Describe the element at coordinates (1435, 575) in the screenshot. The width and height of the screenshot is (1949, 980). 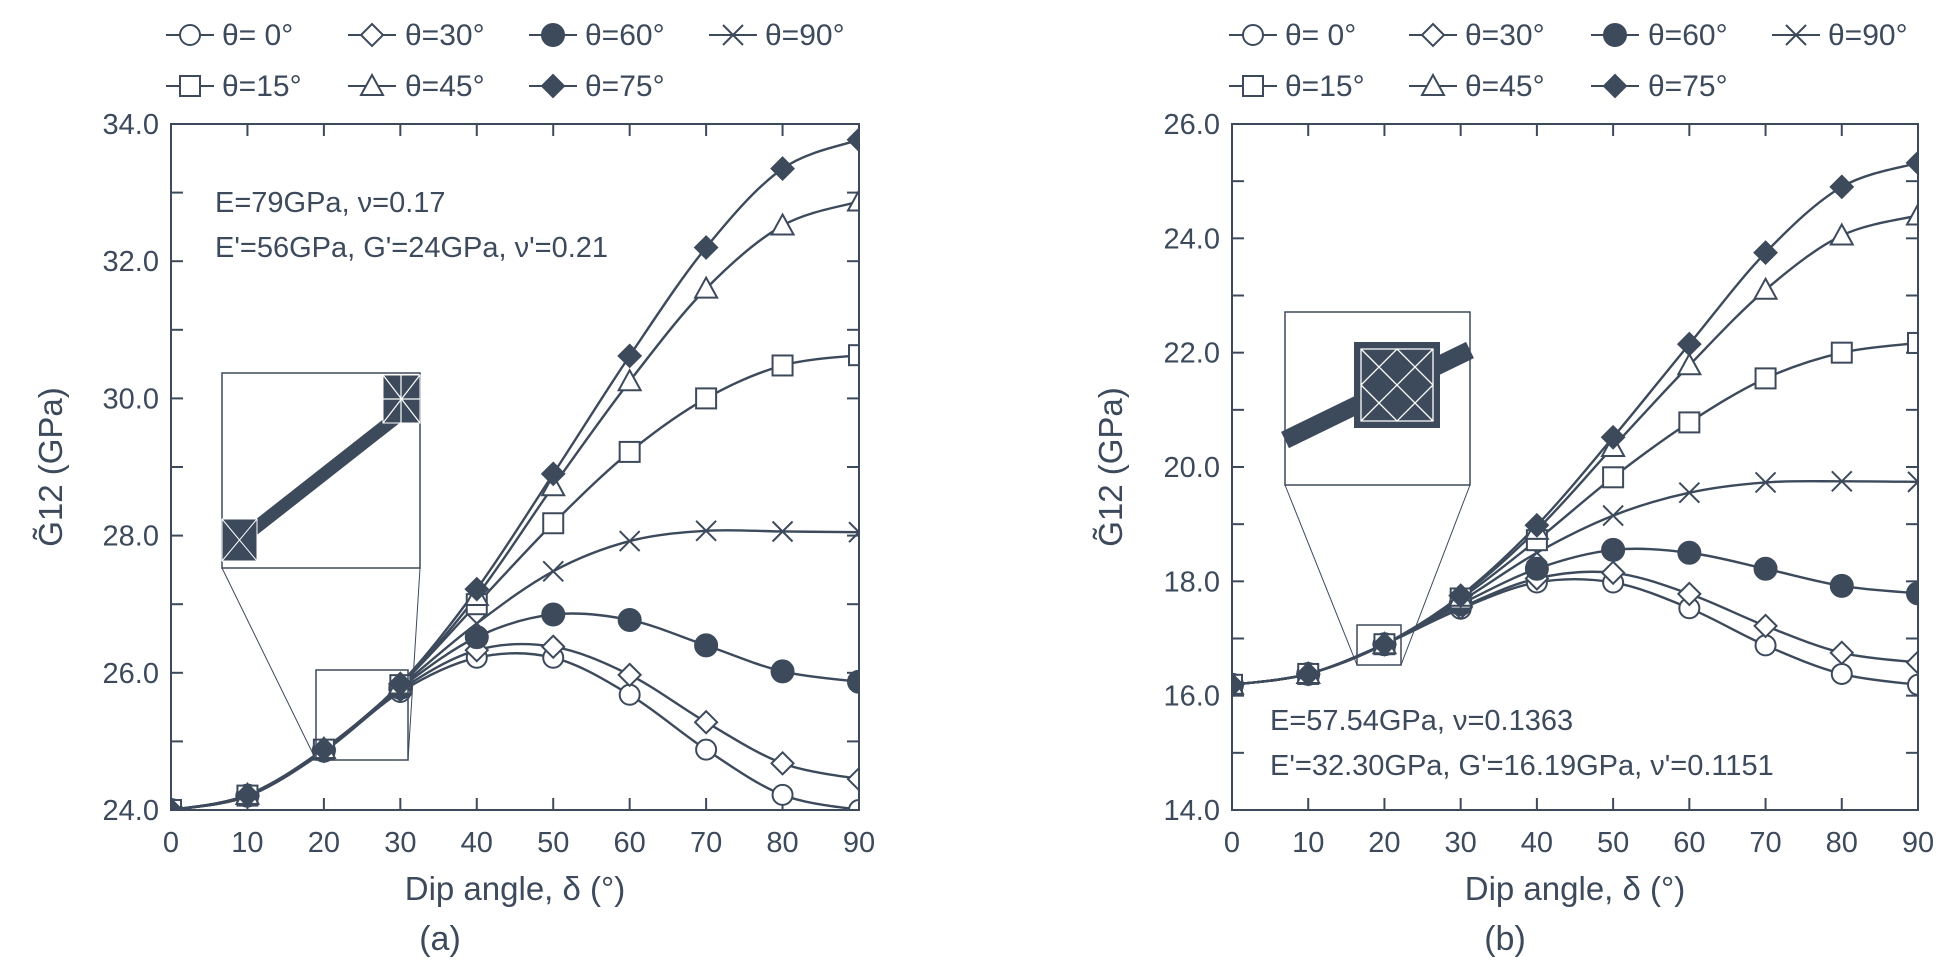
I see `chart-b-inset-connector` at that location.